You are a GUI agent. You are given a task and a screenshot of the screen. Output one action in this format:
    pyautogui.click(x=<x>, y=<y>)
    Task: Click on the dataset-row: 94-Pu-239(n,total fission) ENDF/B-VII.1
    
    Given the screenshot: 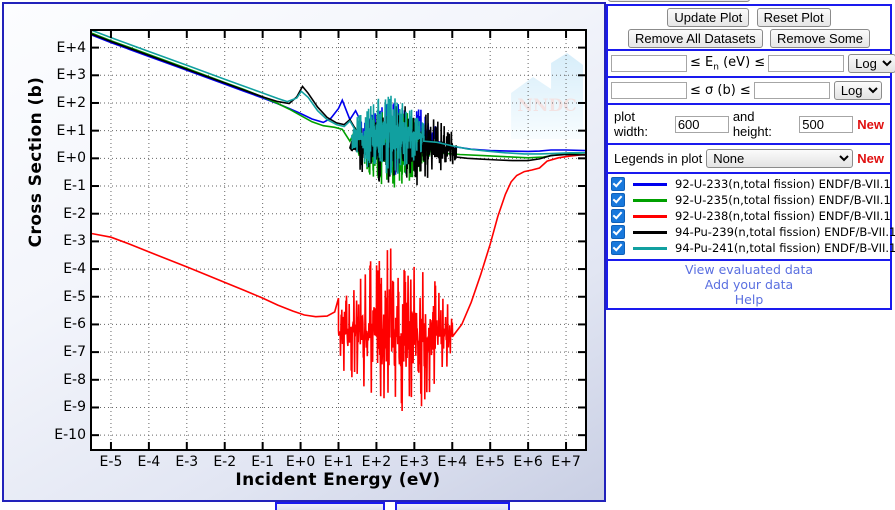 What is the action you would take?
    pyautogui.click(x=752, y=232)
    